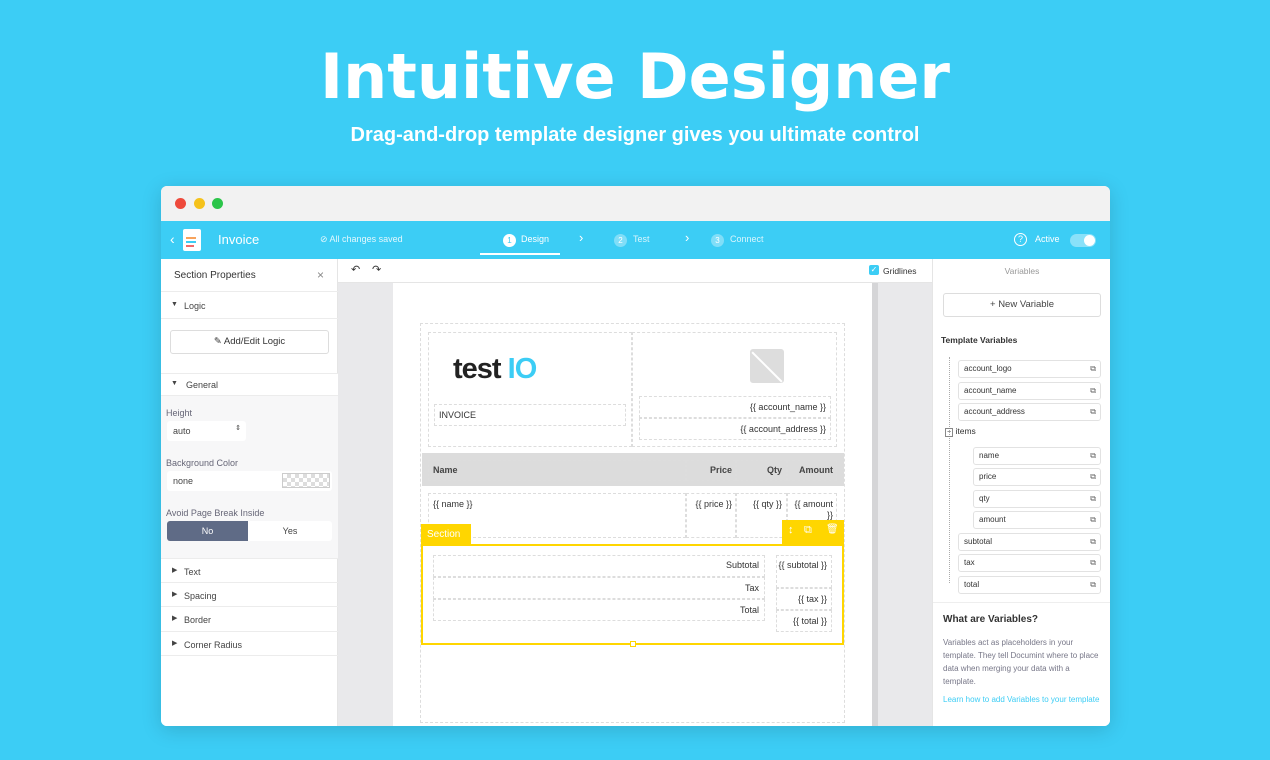 The image size is (1270, 760). I want to click on selected-section, so click(632, 594).